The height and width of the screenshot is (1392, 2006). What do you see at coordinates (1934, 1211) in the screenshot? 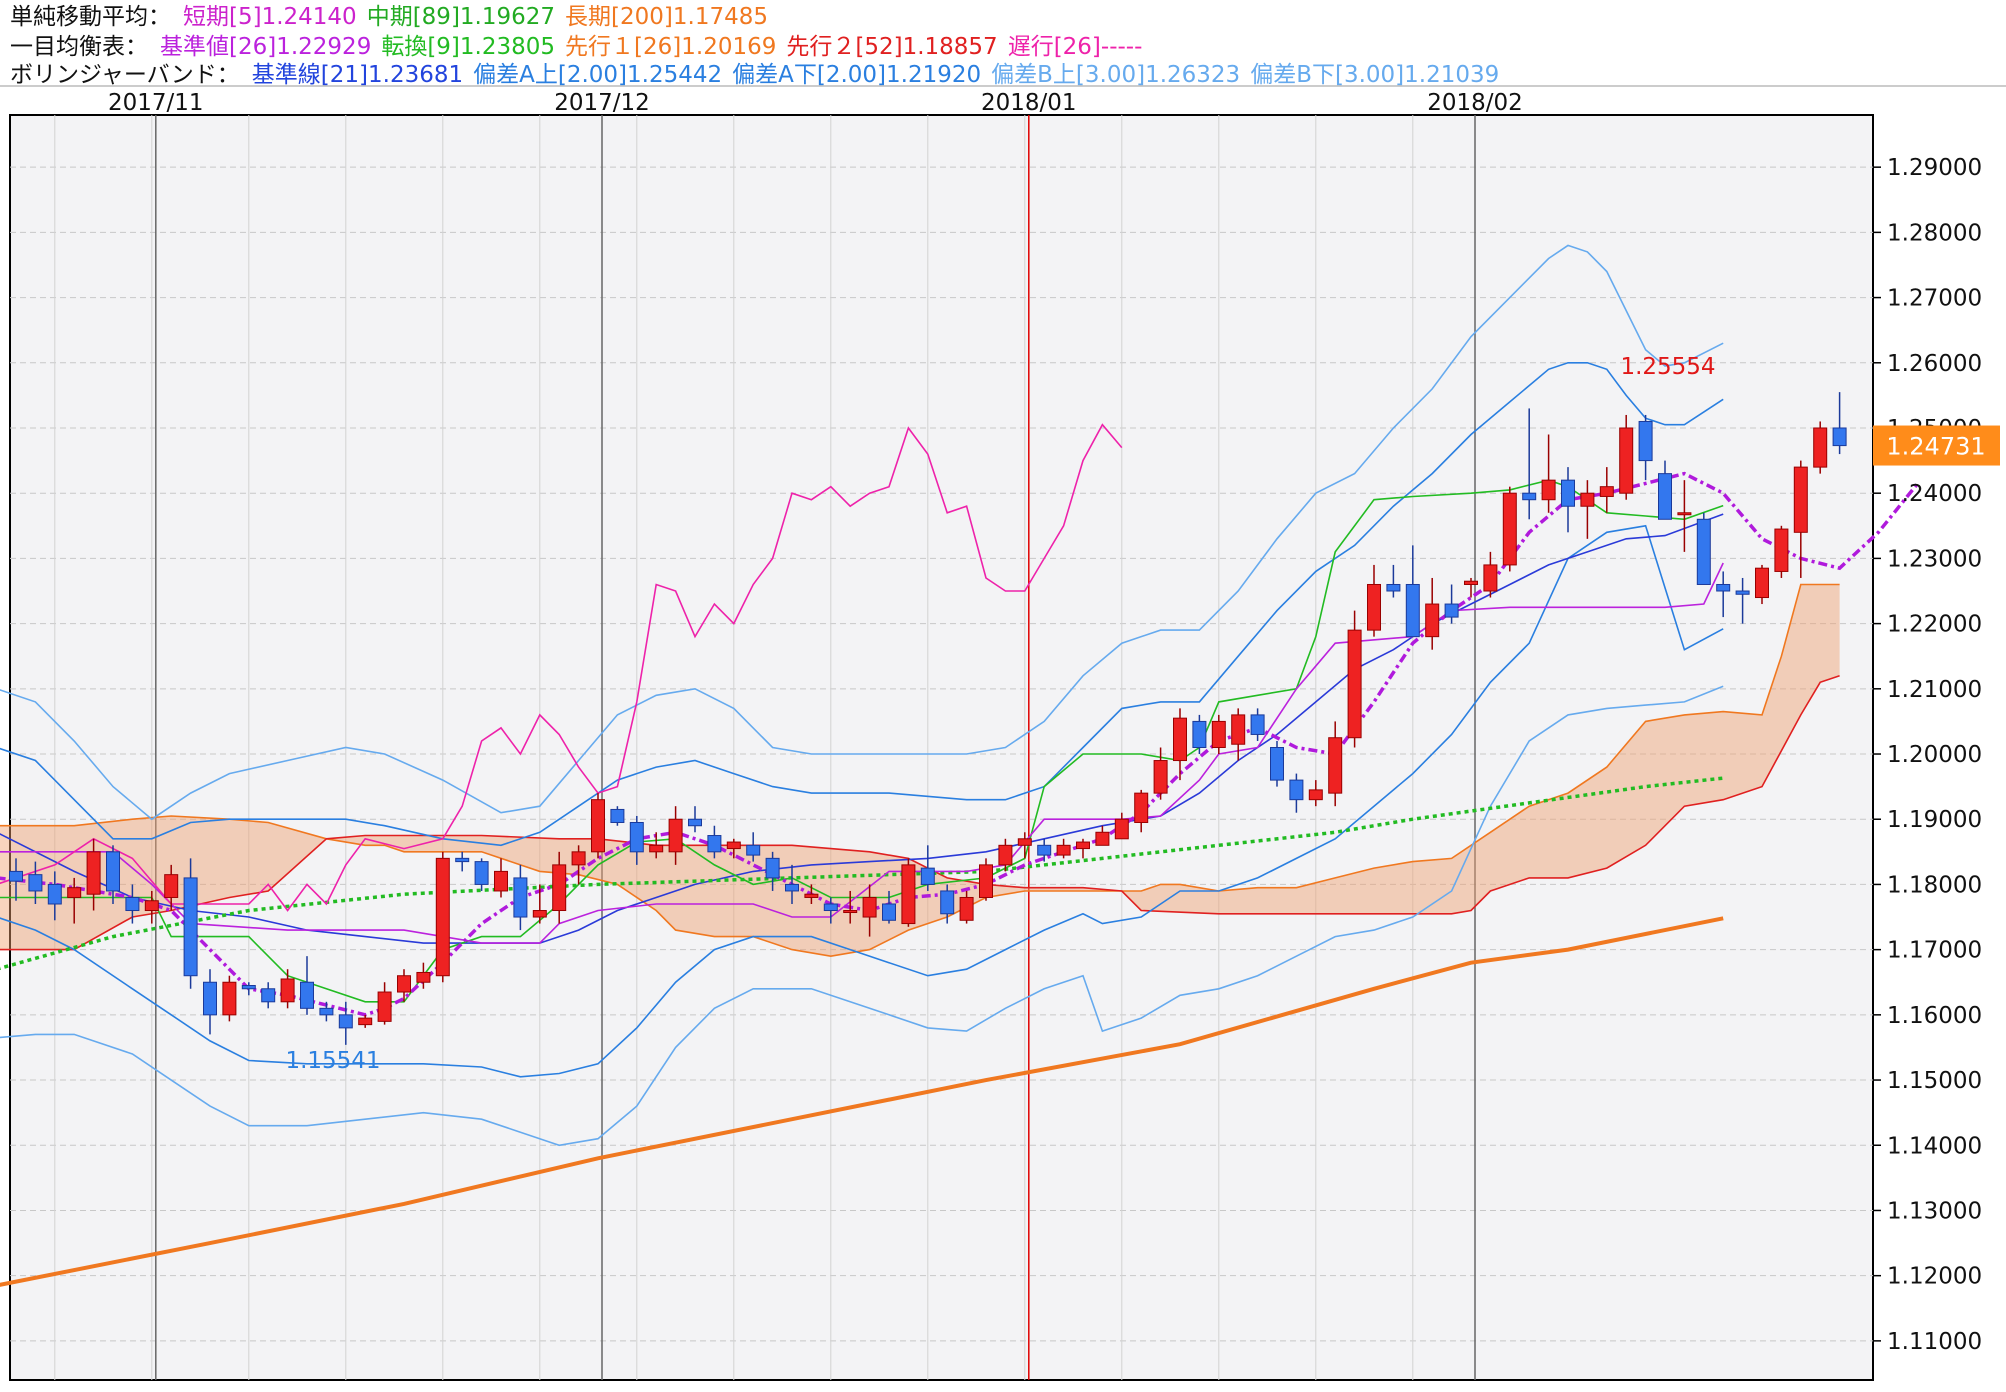
I see `y-tick-label: 1.13000` at bounding box center [1934, 1211].